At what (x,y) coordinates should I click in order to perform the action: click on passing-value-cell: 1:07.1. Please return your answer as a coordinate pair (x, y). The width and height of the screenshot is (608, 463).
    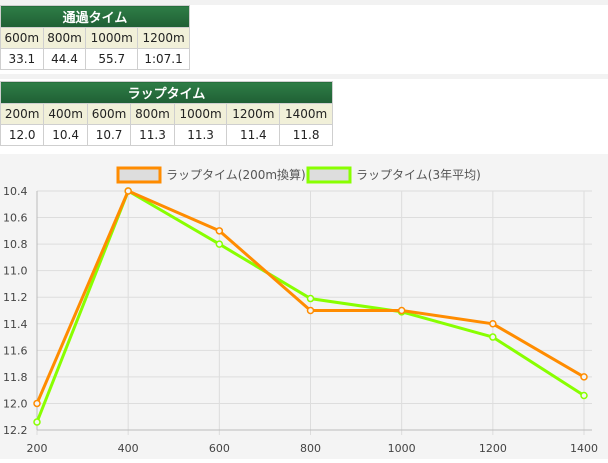
    Looking at the image, I should click on (163, 59).